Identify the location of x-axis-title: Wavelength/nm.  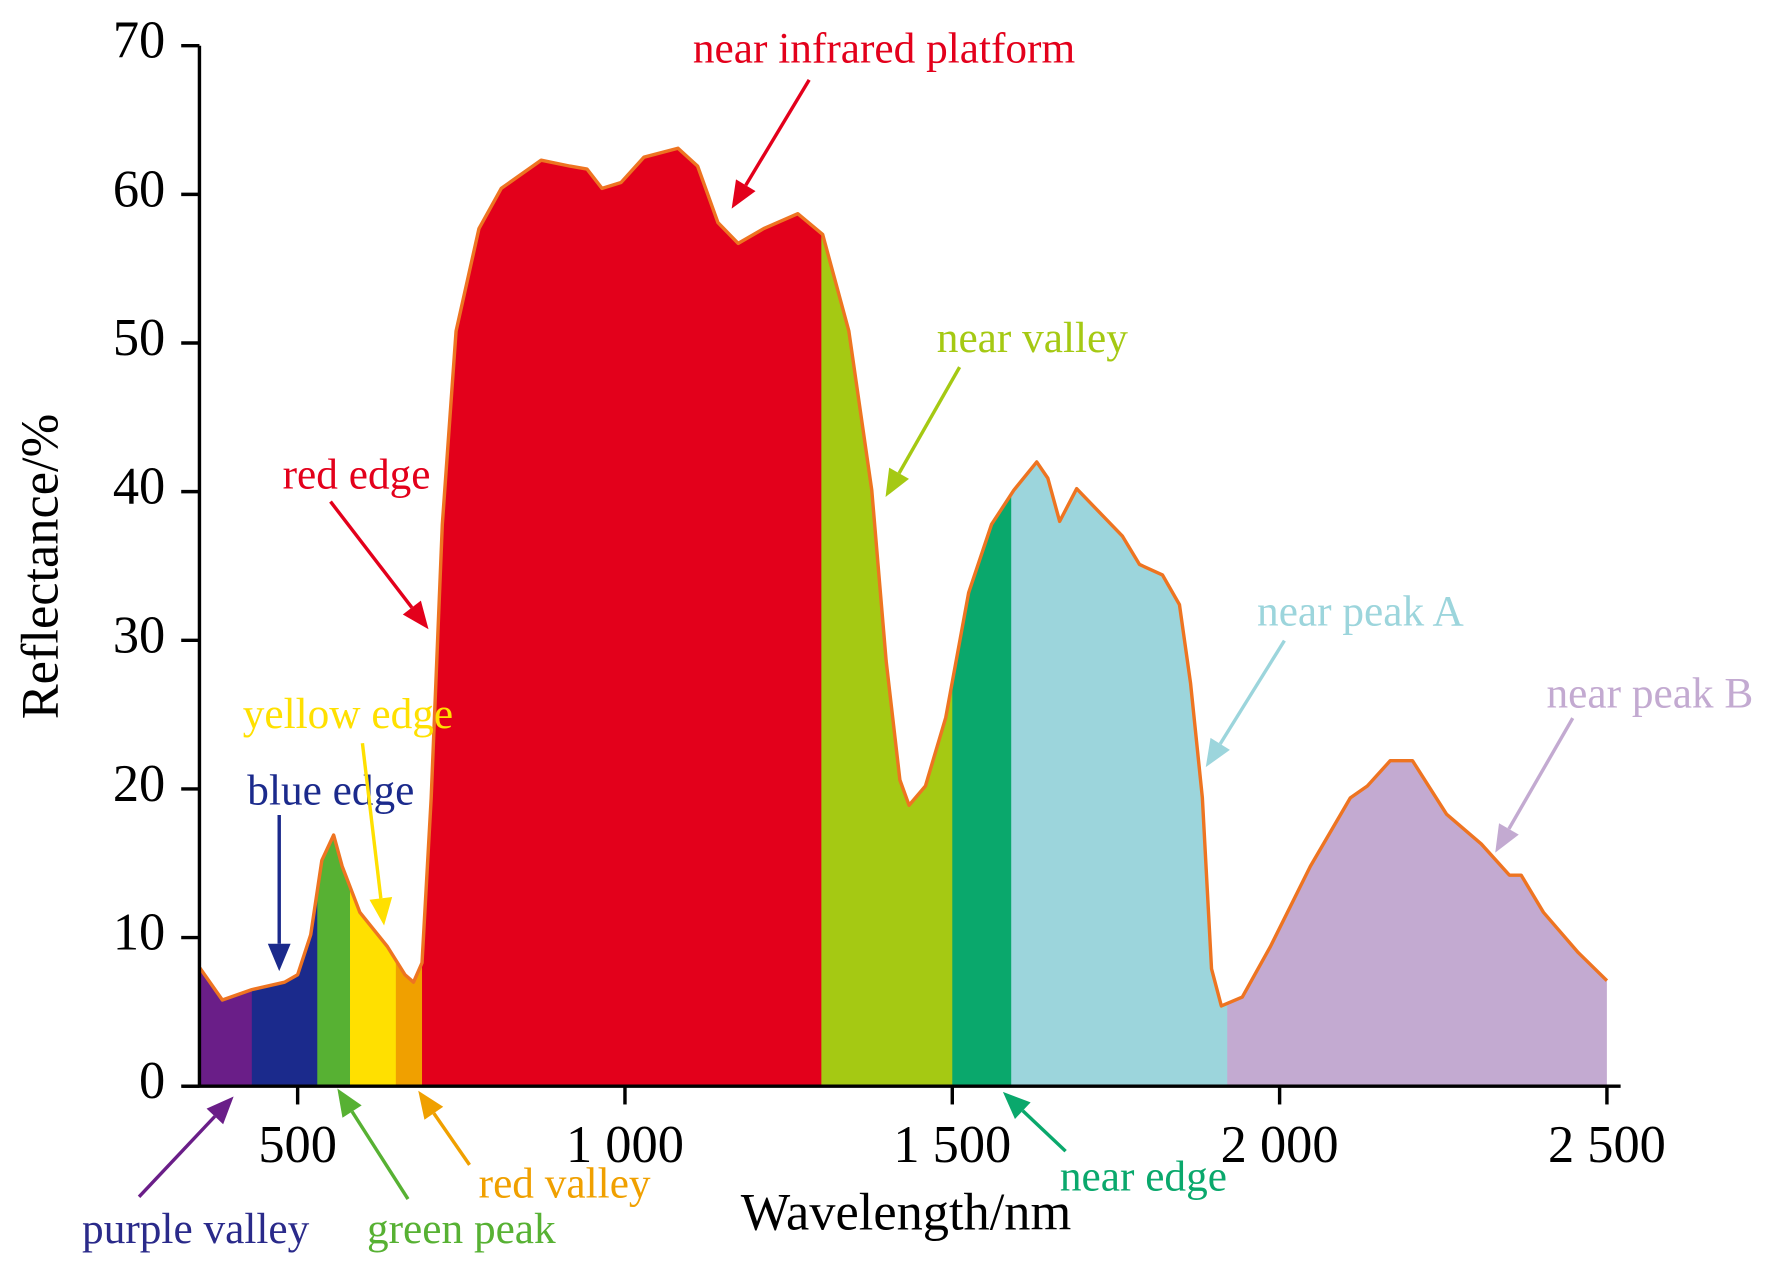
(906, 1212).